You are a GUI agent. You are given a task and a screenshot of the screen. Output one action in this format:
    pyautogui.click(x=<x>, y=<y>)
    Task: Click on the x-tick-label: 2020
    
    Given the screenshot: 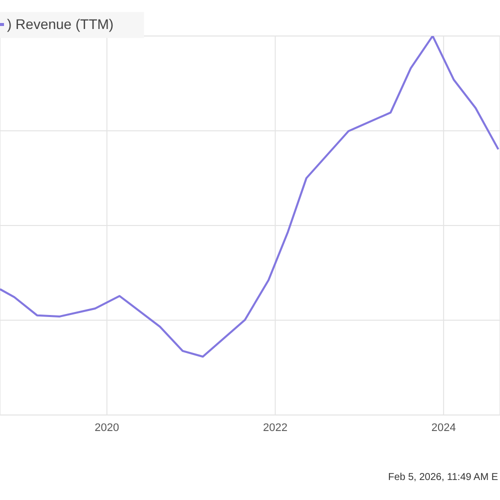 What is the action you would take?
    pyautogui.click(x=107, y=428)
    